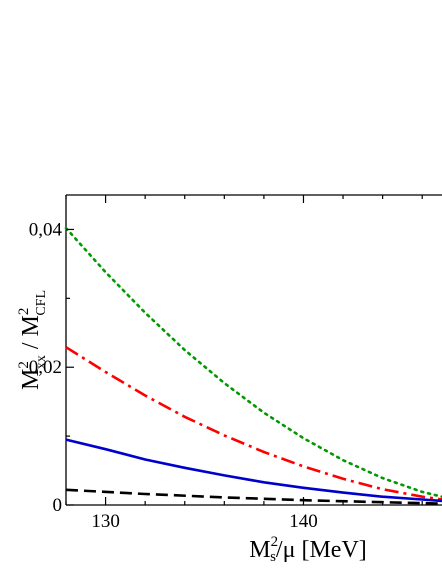 The image size is (442, 571). I want to click on series-line-dashed, so click(253, 496).